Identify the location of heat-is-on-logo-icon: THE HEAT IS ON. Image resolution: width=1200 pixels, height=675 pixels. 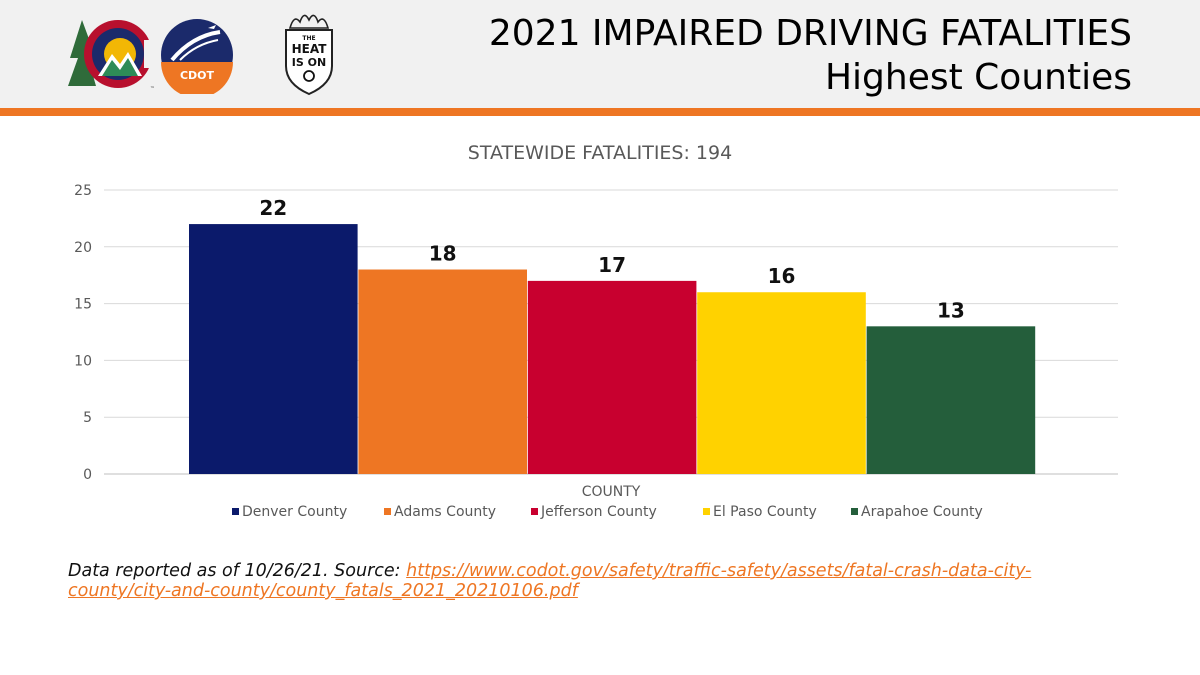
(309, 55).